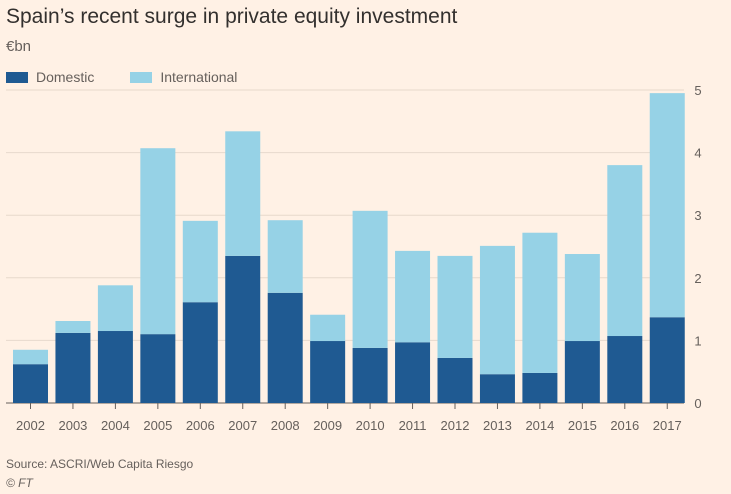 The image size is (731, 494). I want to click on legend-swatch-international, so click(141, 77).